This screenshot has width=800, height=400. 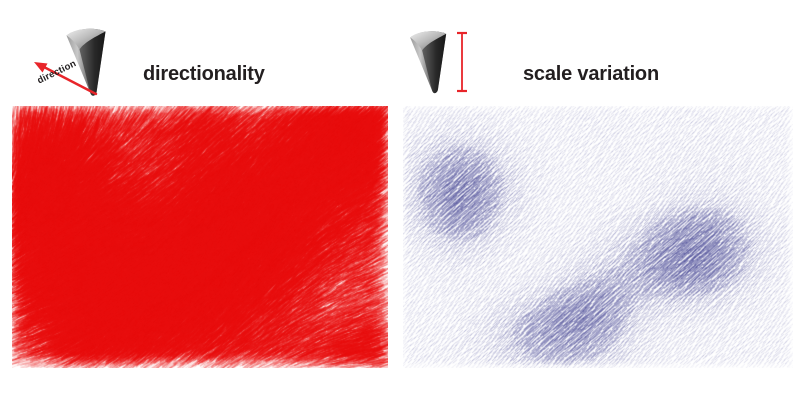 What do you see at coordinates (462, 62) in the screenshot?
I see `scale-bar-icon` at bounding box center [462, 62].